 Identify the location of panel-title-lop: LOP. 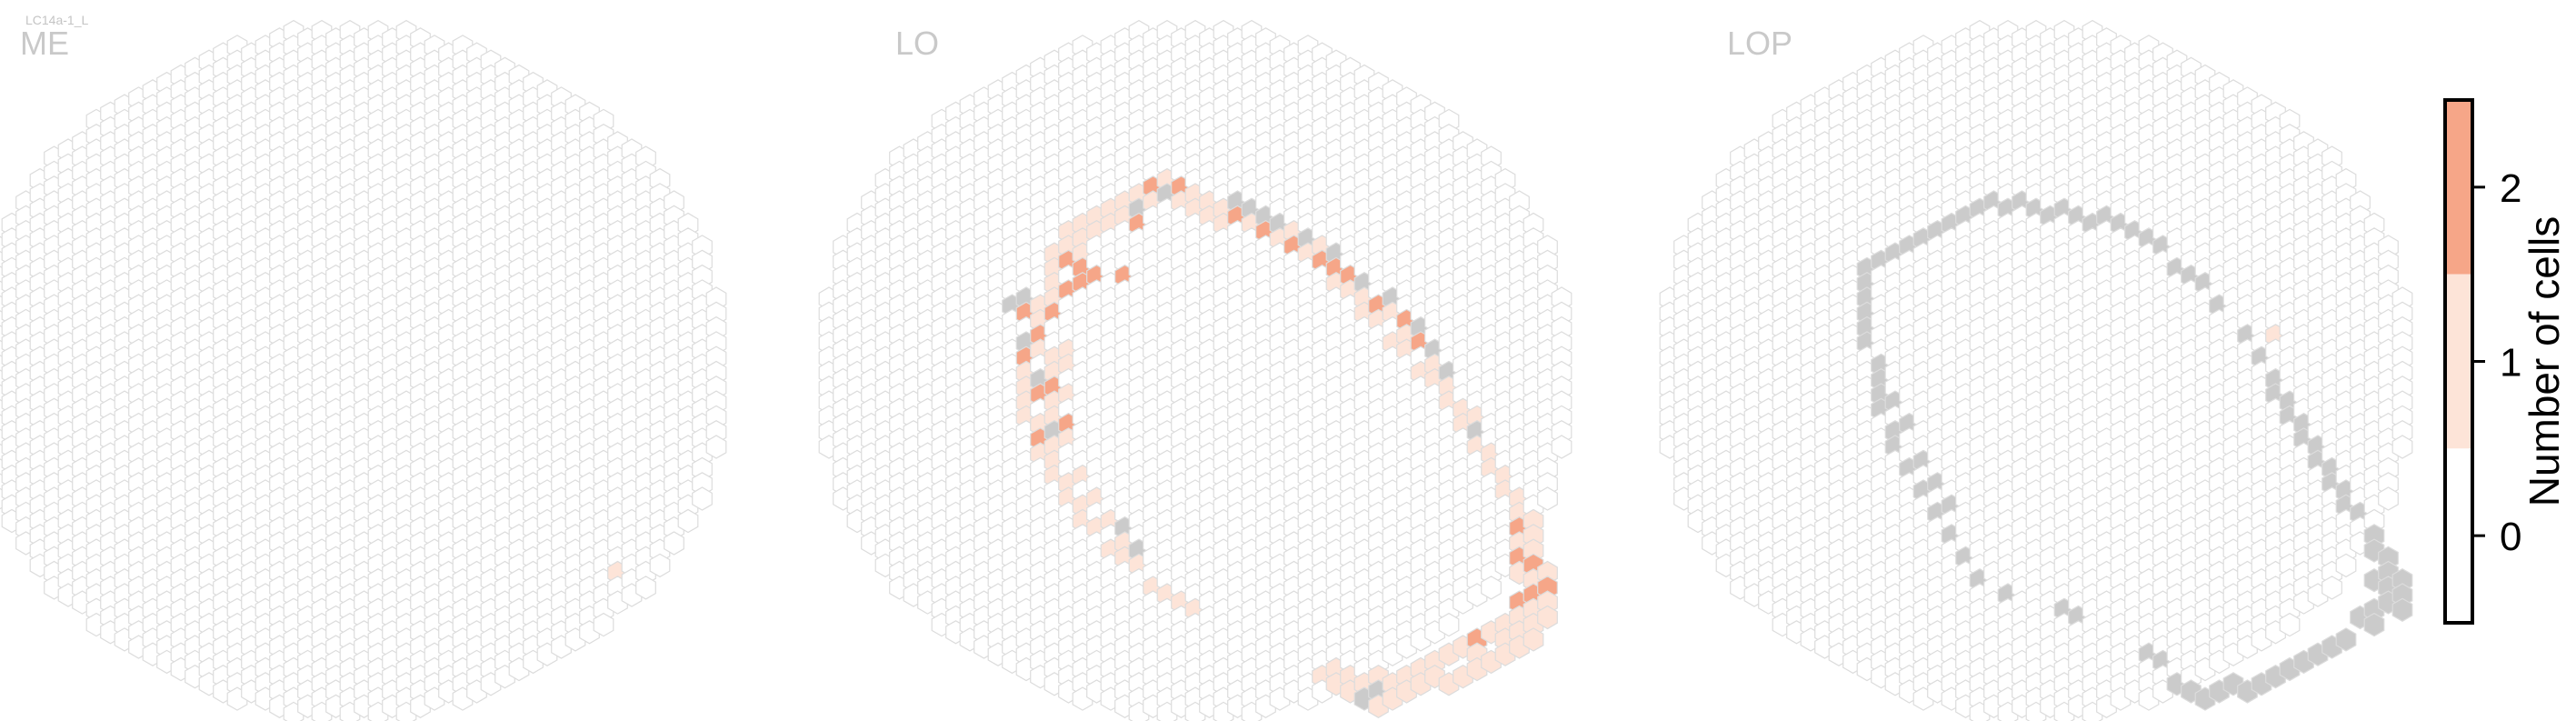
(1759, 43).